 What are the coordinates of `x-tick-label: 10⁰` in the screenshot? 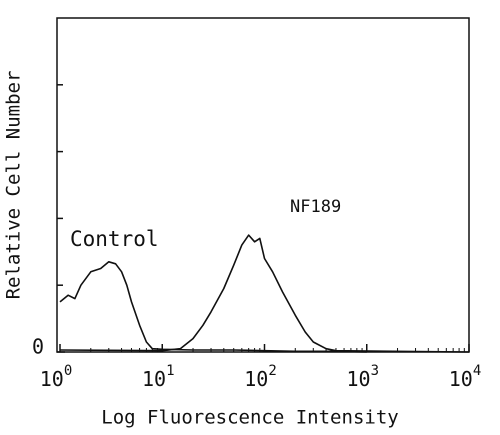 It's located at (56, 377).